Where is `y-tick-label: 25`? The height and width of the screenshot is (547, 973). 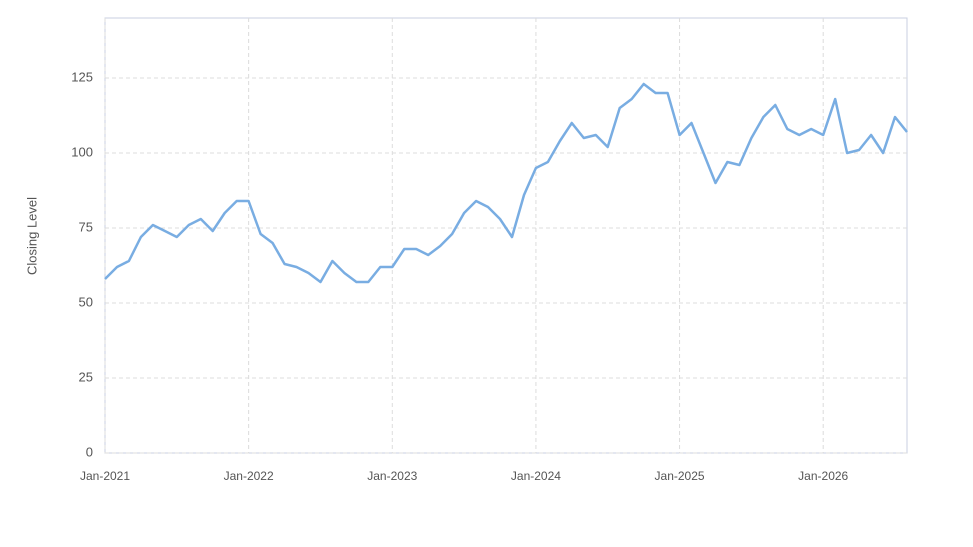
y-tick-label: 25 is located at coordinates (86, 376).